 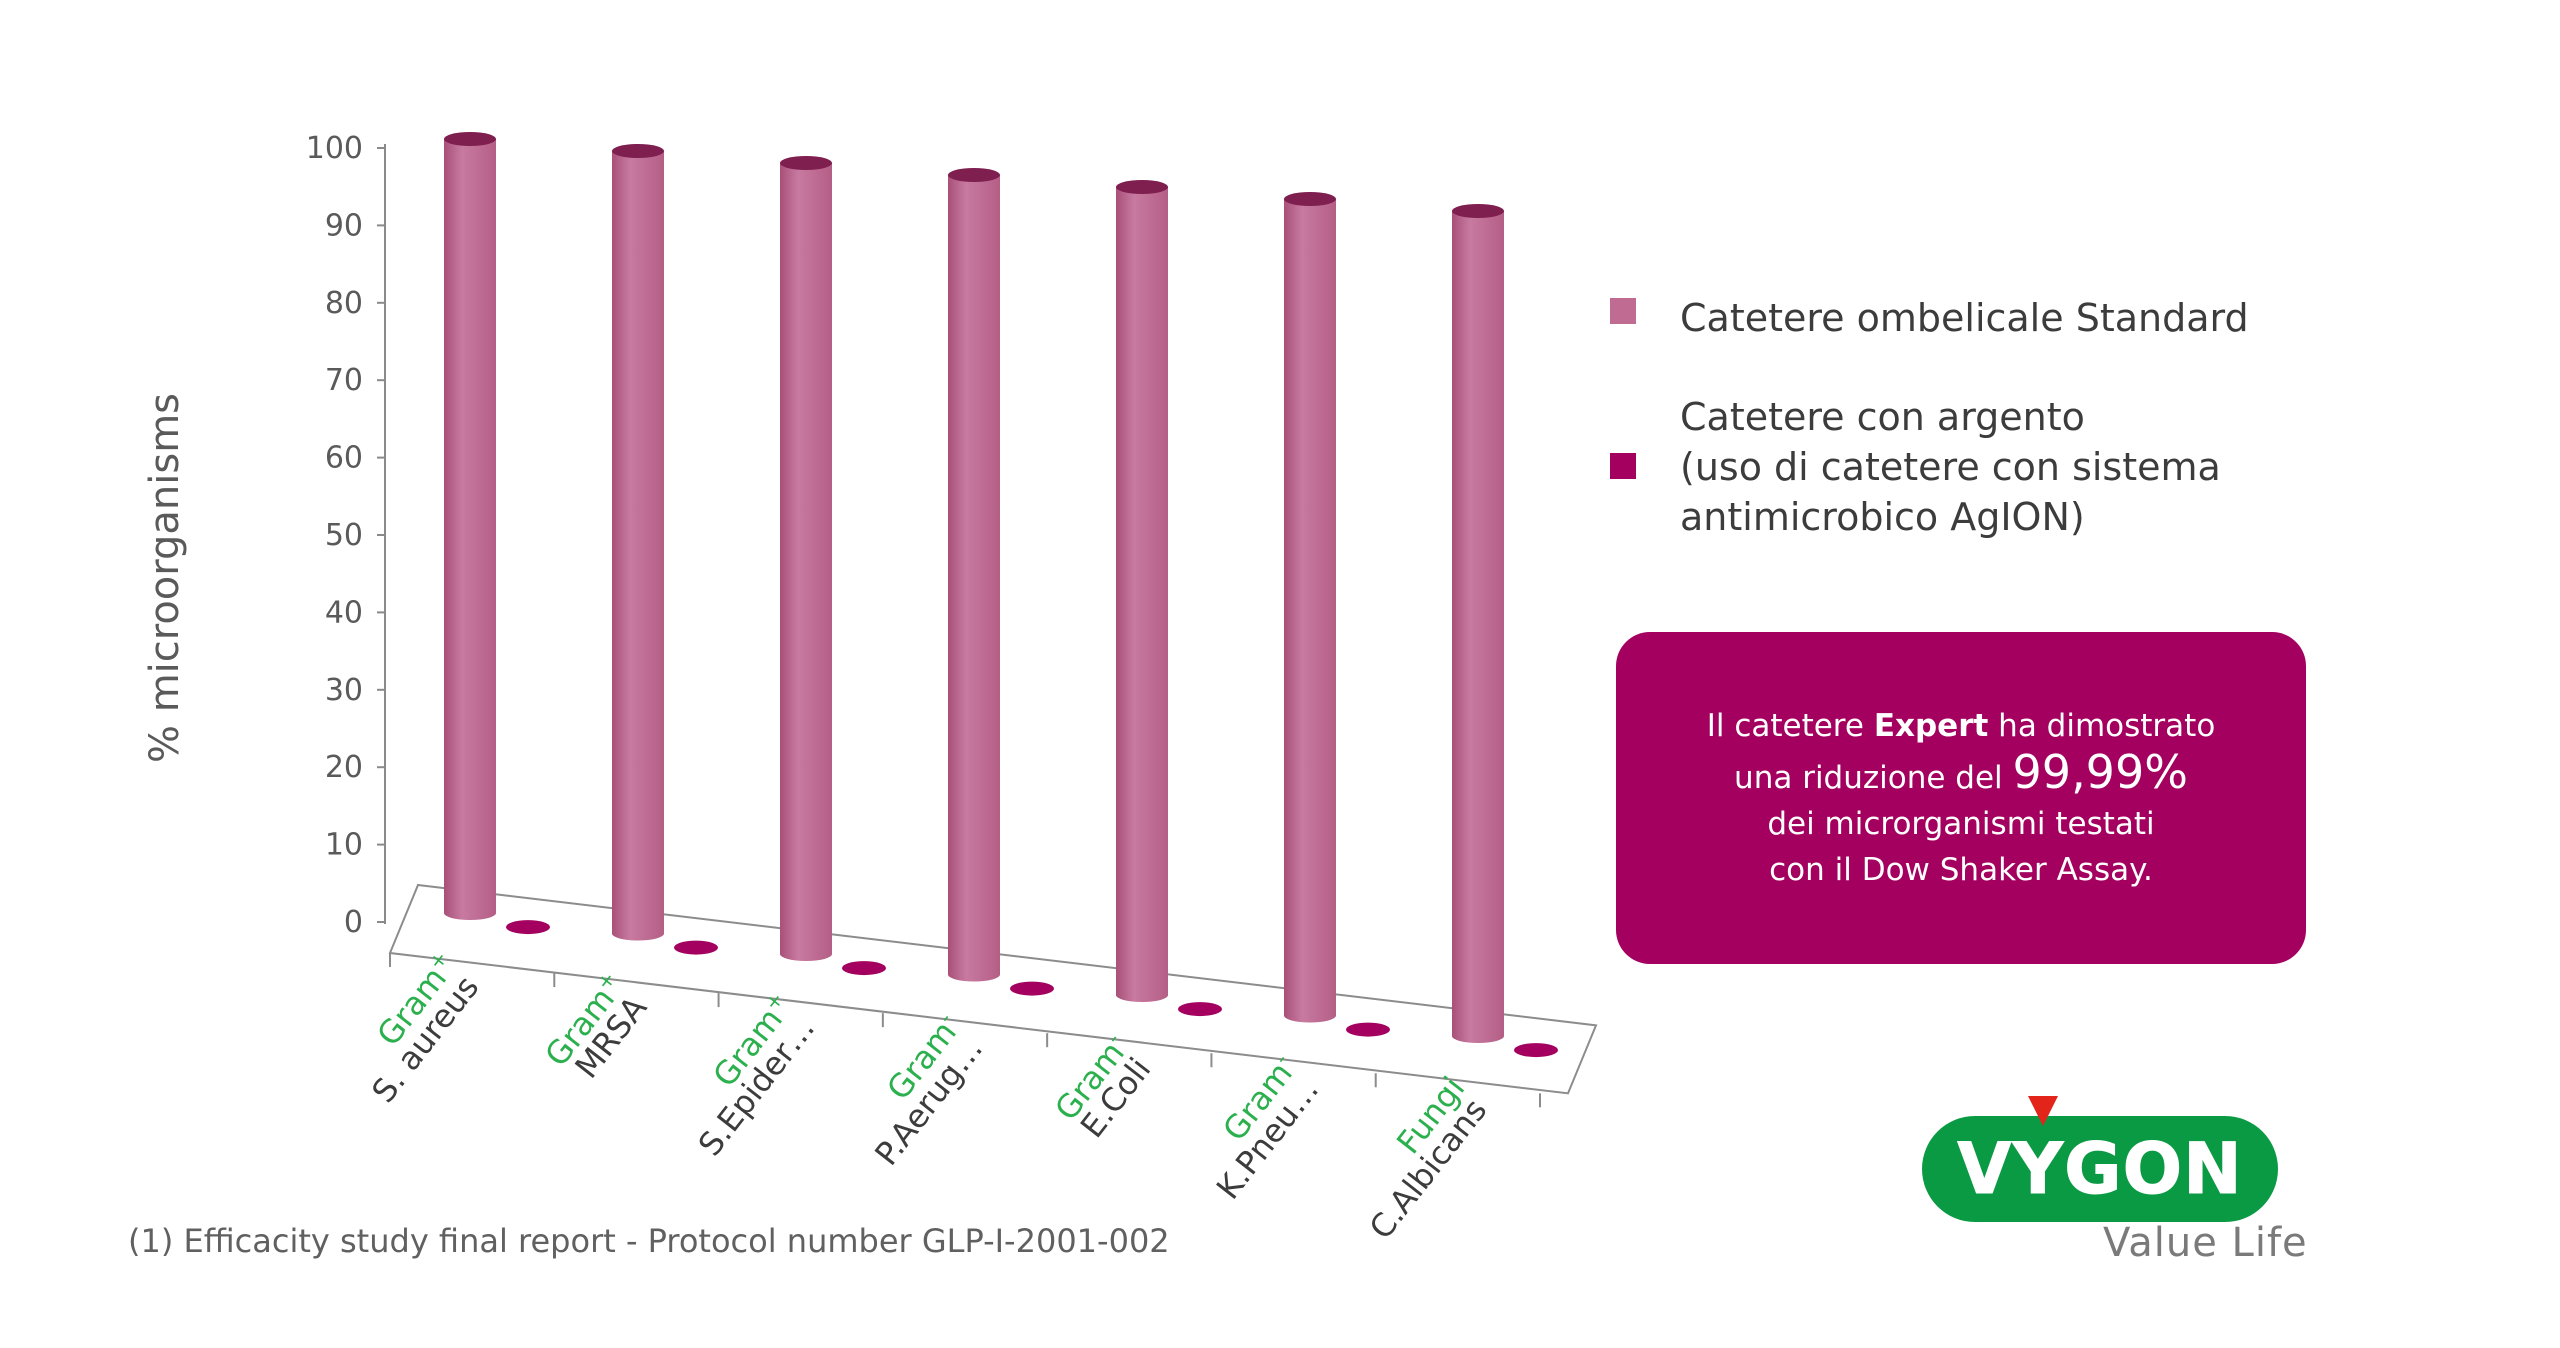 I want to click on legend-label-silver-1: Catetere con argento, so click(x=1882, y=417).